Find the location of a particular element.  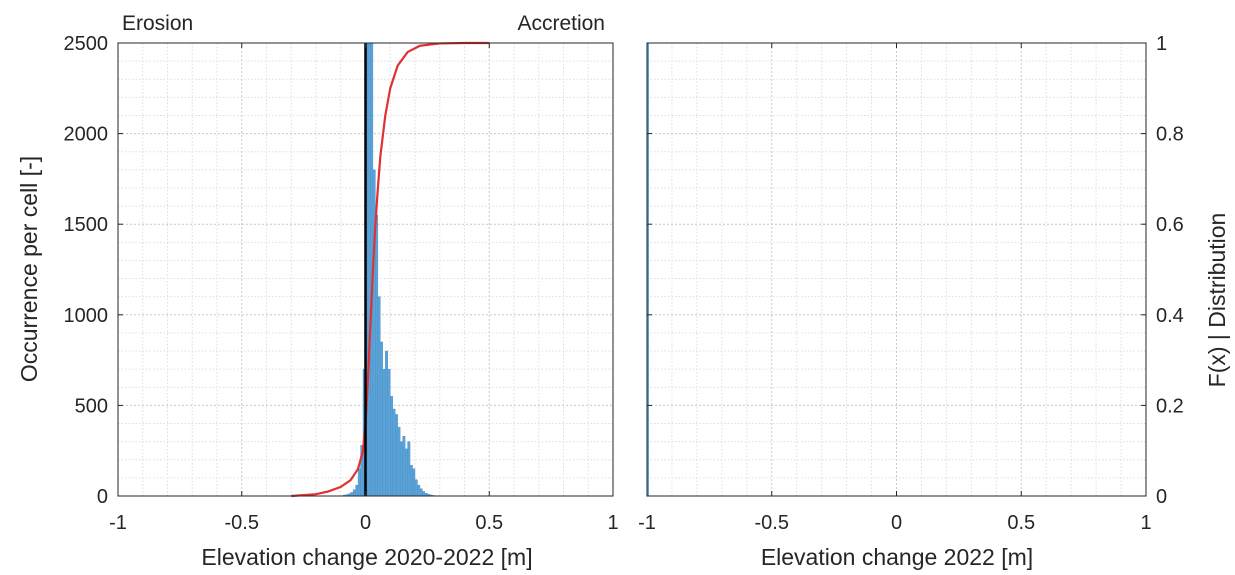

right-y-axis-label: F(x) | Distribution is located at coordinates (1217, 300).